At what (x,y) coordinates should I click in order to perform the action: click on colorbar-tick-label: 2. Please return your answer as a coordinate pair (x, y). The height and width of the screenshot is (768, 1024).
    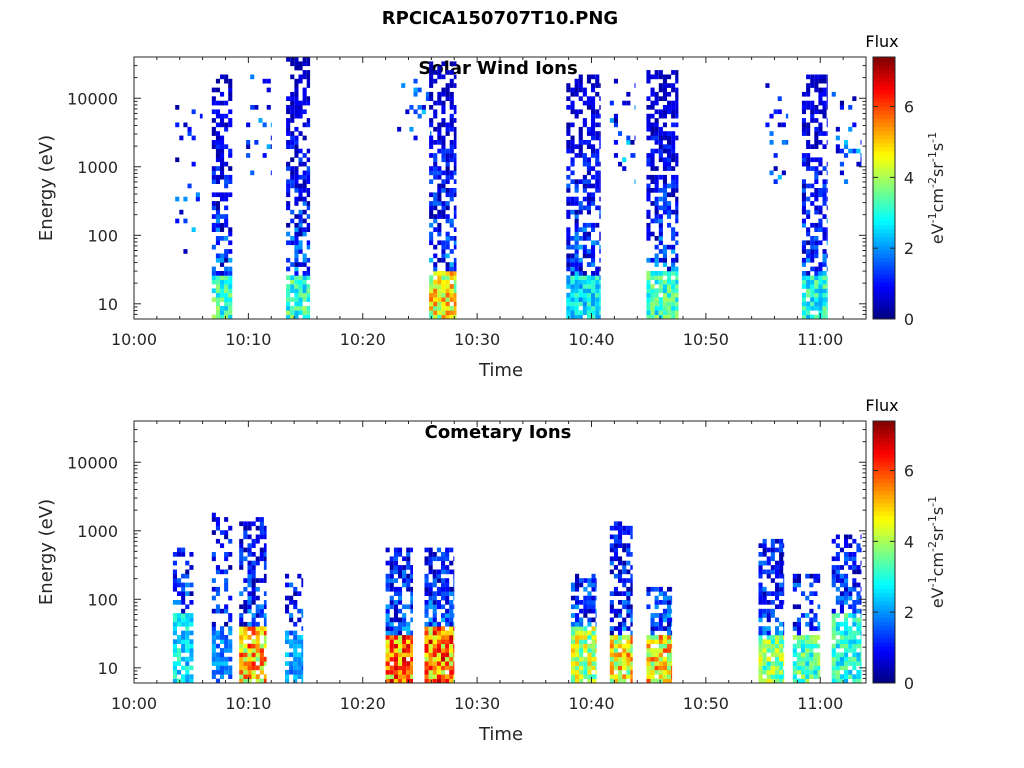
    Looking at the image, I should click on (909, 612).